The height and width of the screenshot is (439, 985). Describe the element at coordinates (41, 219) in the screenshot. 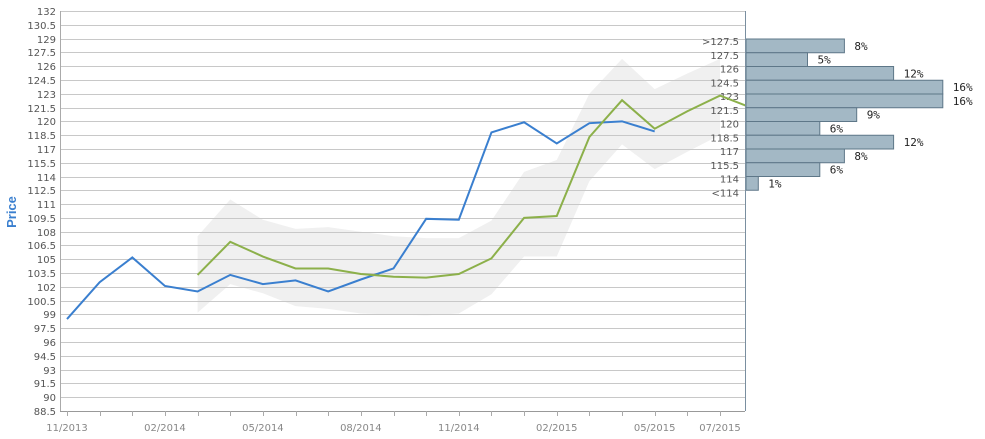

I see `y-tick-label: 109.5` at that location.